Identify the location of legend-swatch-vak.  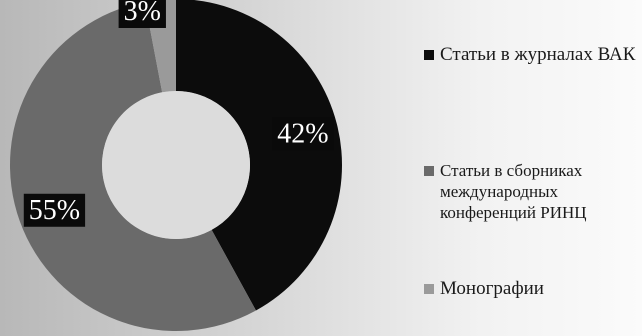
(429, 55).